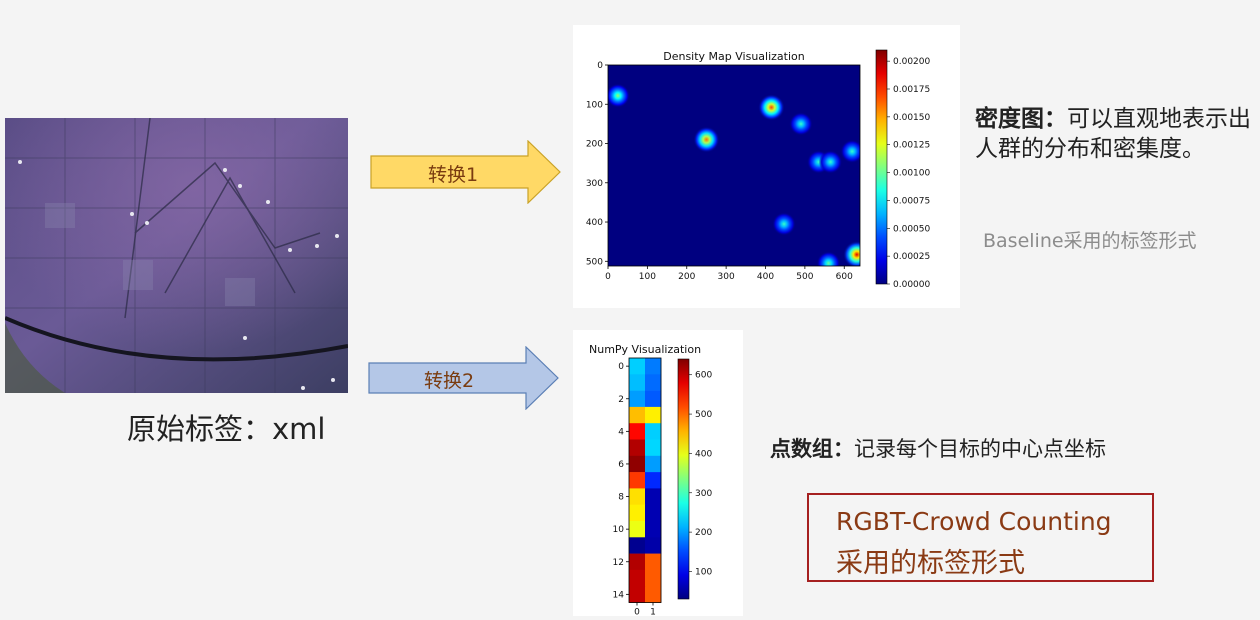 The width and height of the screenshot is (1260, 620). Describe the element at coordinates (621, 400) in the screenshot. I see `numpy-y-tick: 2` at that location.